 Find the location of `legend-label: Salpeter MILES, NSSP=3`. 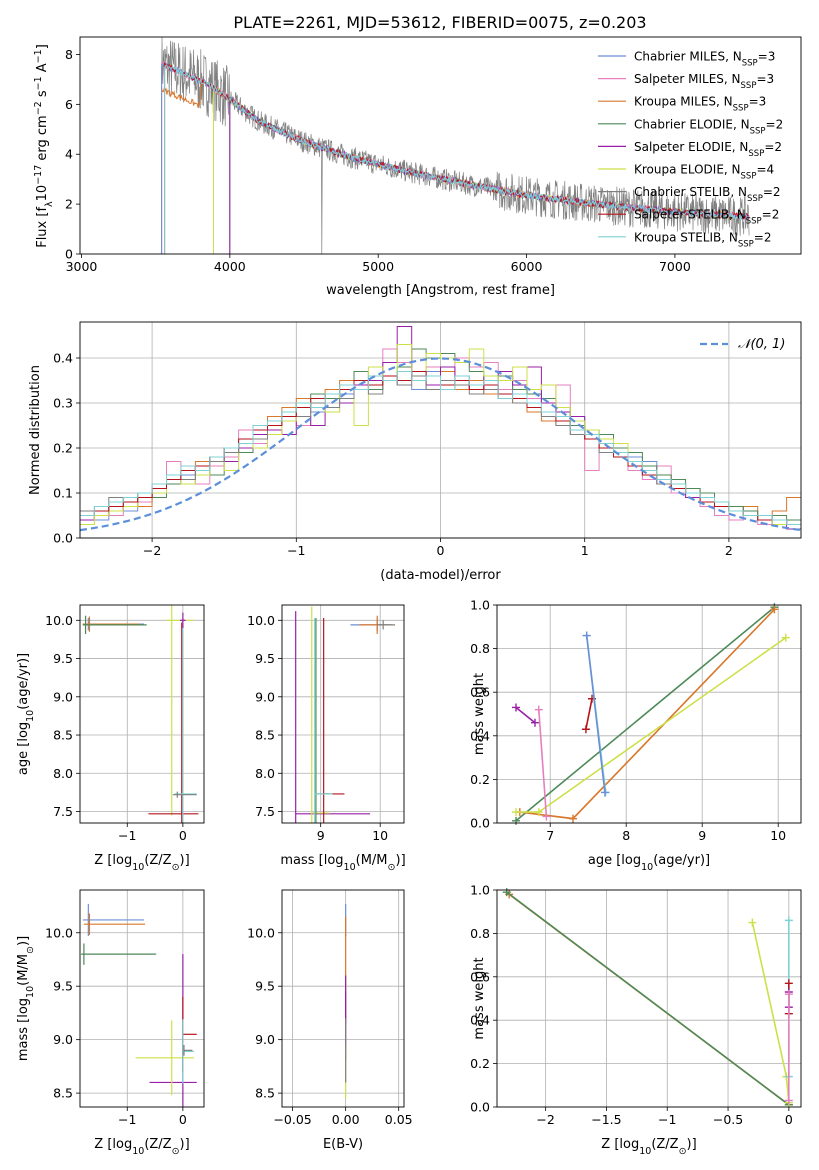

legend-label: Salpeter MILES, NSSP=3 is located at coordinates (704, 81).